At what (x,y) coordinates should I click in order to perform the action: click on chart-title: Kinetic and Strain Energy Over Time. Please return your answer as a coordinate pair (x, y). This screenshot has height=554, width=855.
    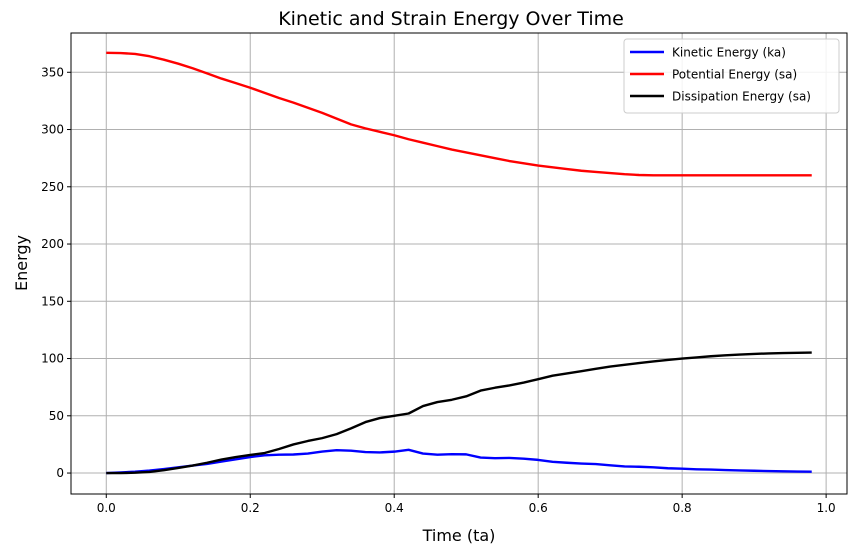
    Looking at the image, I should click on (451, 19).